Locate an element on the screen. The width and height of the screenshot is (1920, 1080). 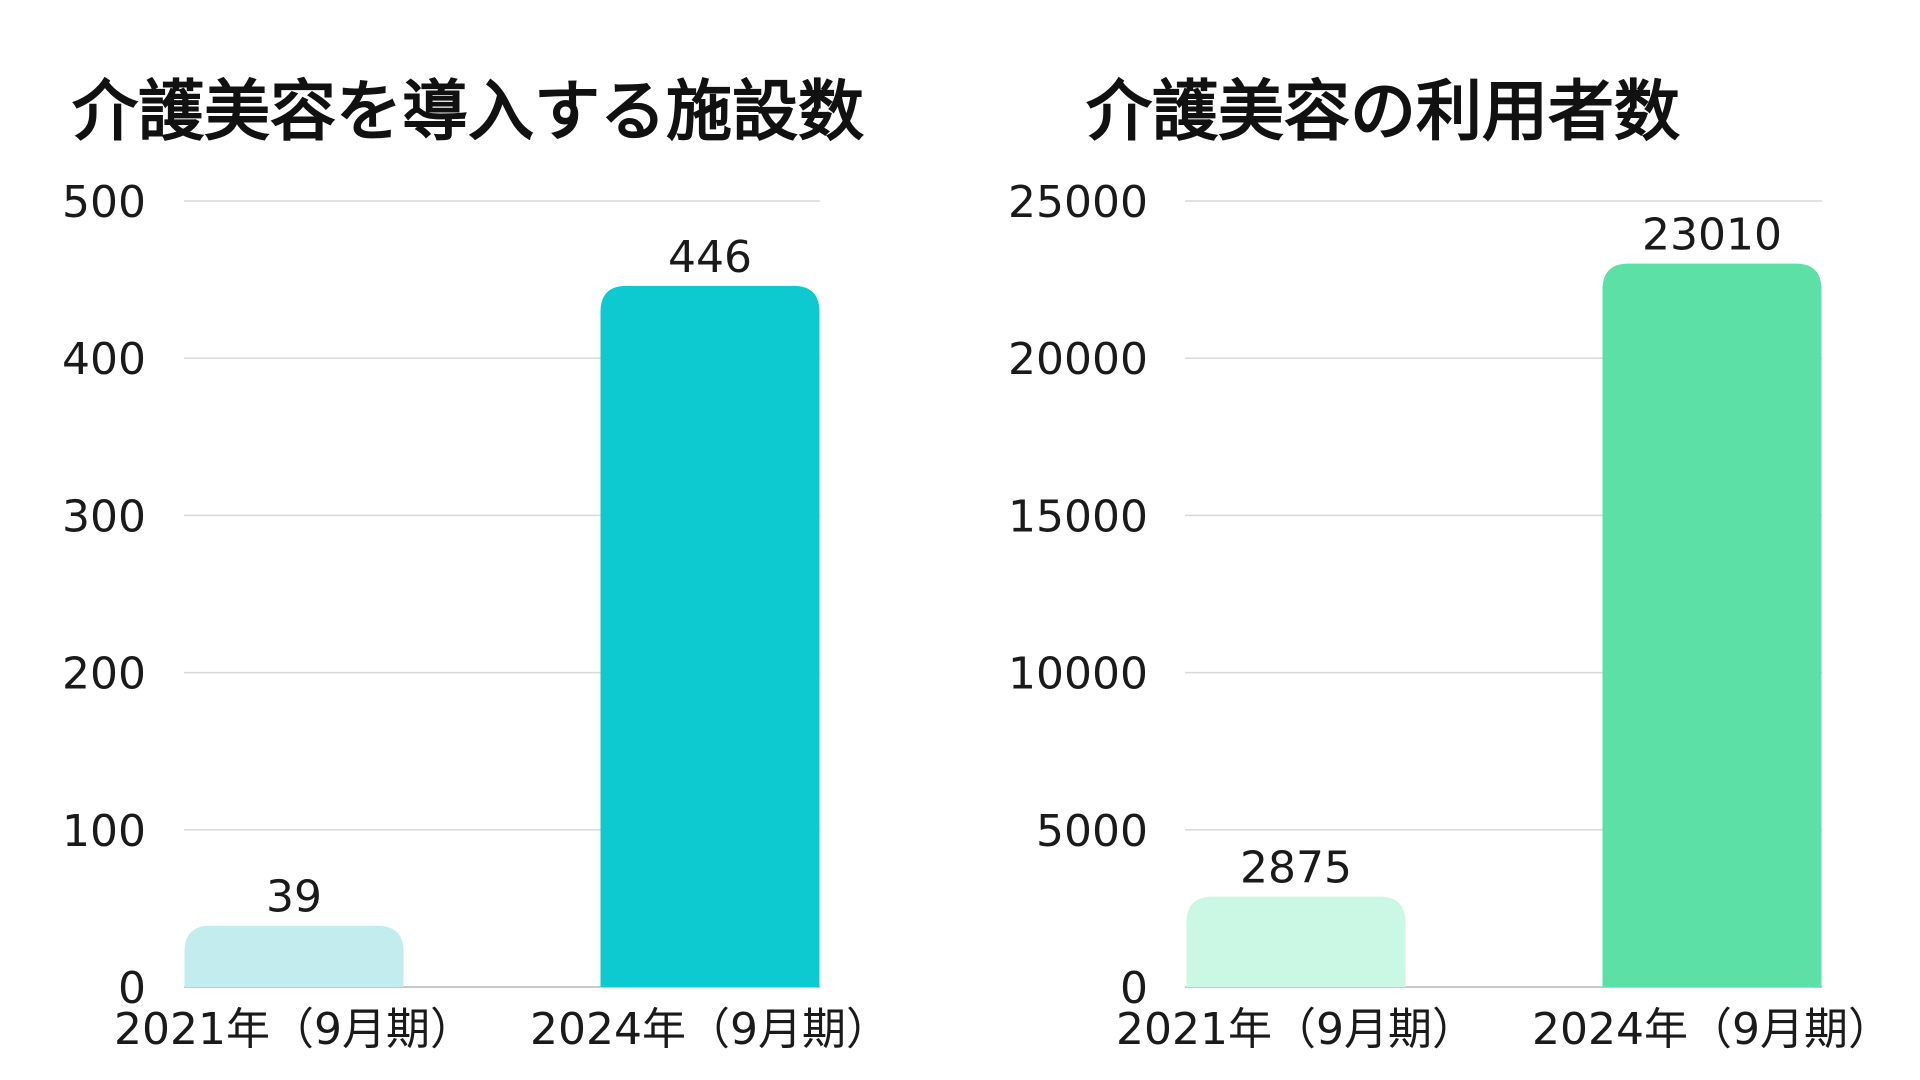
data-label: 39 is located at coordinates (294, 897).